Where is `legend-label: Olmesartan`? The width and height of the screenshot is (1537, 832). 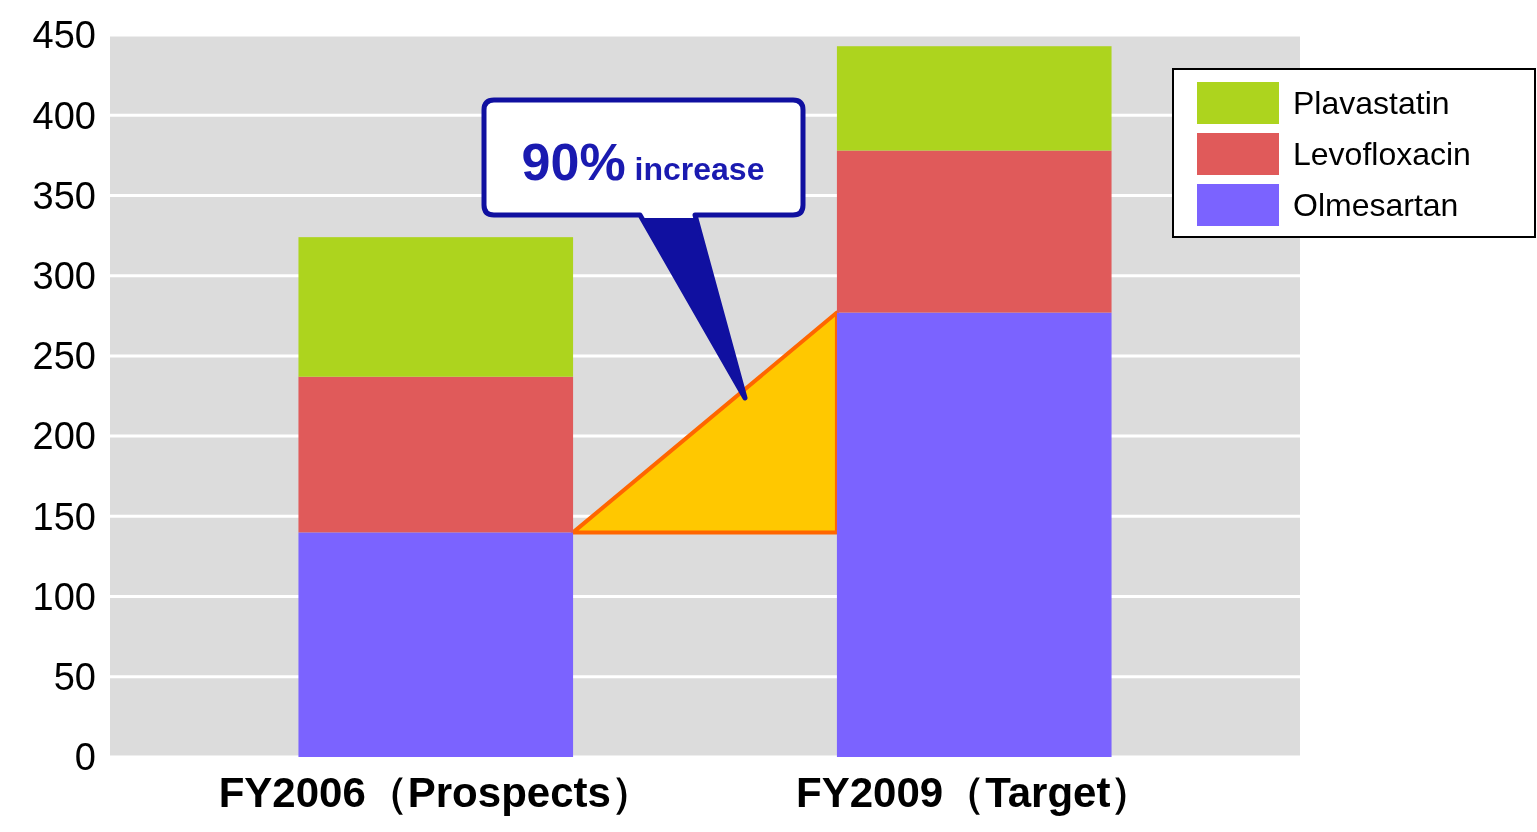
legend-label: Olmesartan is located at coordinates (1376, 205).